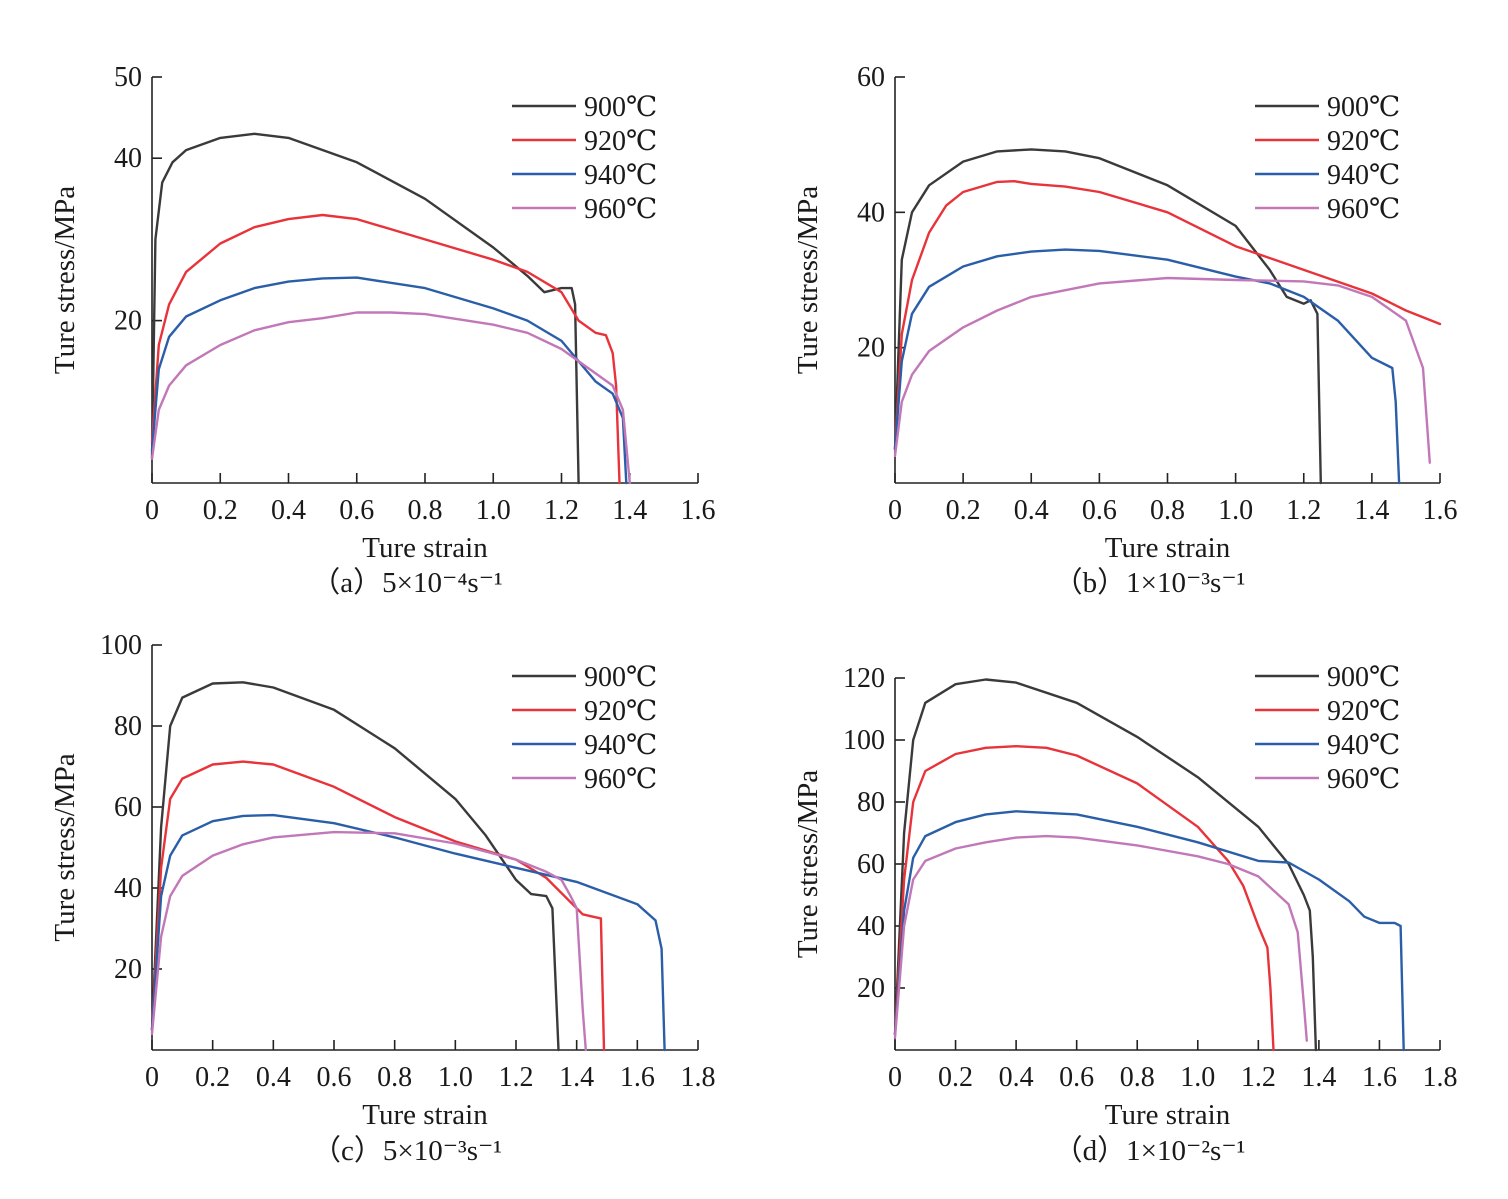 The height and width of the screenshot is (1199, 1508). Describe the element at coordinates (1150, 583) in the screenshot. I see `panel-caption: （b）1×10⁻³s⁻¹` at that location.